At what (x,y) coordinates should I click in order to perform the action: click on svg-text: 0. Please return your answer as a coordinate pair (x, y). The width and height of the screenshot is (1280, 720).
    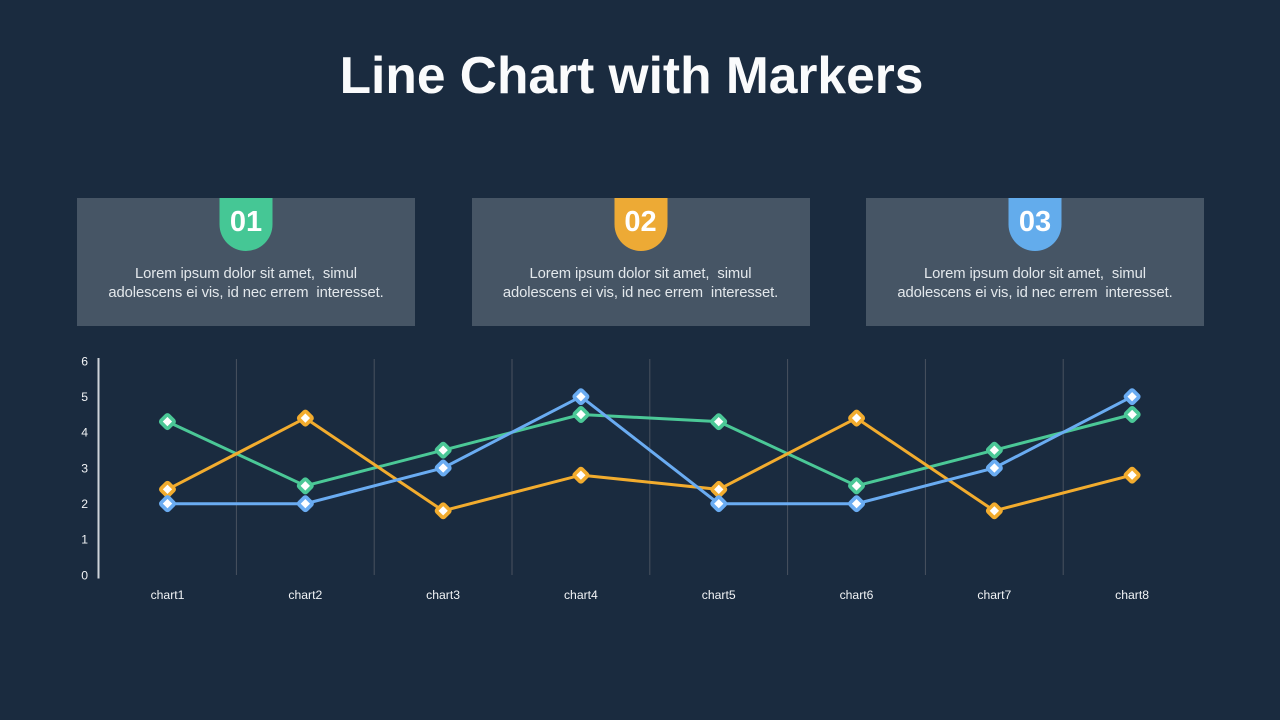
    Looking at the image, I should click on (84, 575).